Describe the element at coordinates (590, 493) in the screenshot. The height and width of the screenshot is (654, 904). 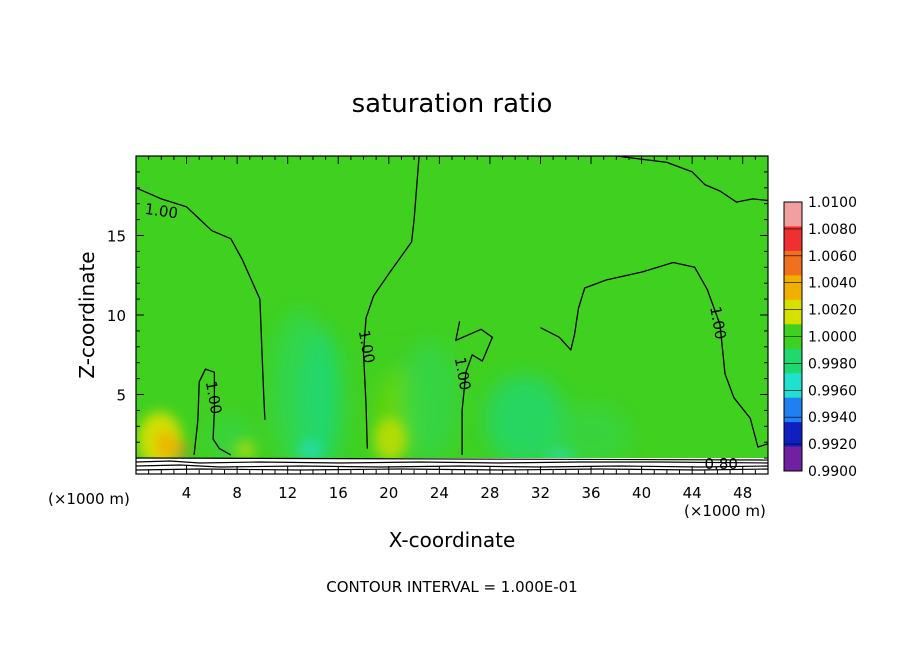
I see `x-tick-label: 36` at that location.